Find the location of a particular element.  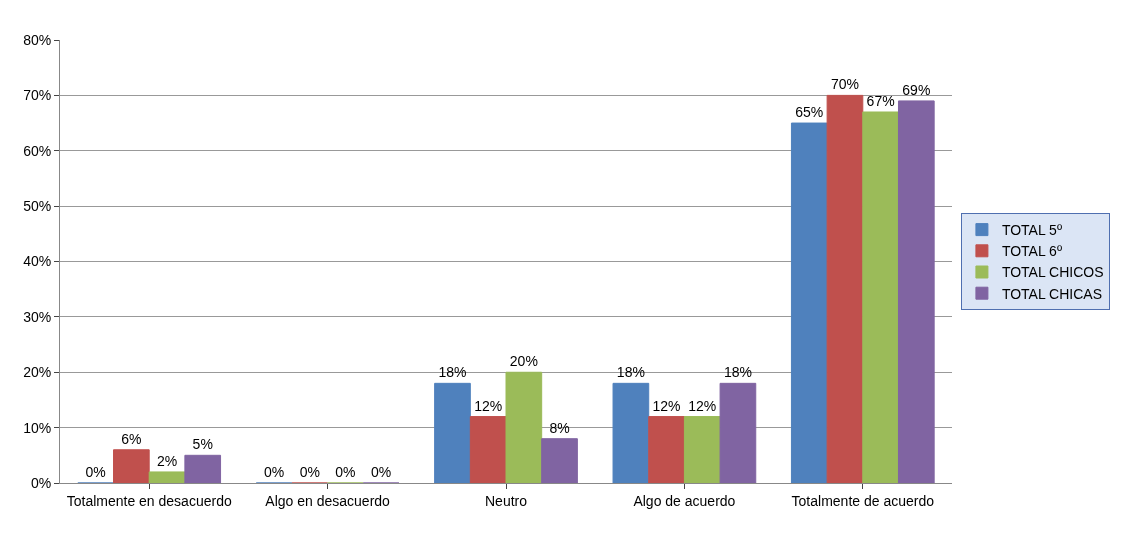

data-label: 2% is located at coordinates (167, 460).